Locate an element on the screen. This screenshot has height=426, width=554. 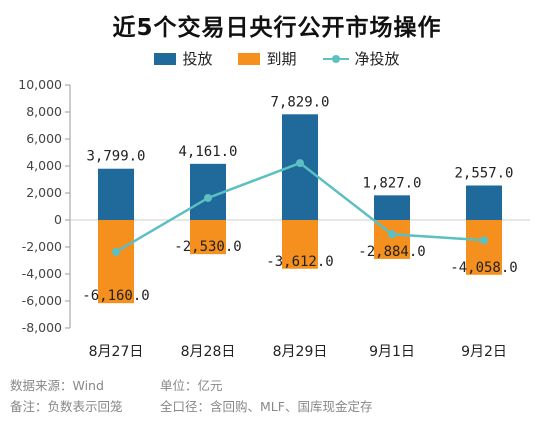
y-tick-label: -6,000 is located at coordinates (42, 300).